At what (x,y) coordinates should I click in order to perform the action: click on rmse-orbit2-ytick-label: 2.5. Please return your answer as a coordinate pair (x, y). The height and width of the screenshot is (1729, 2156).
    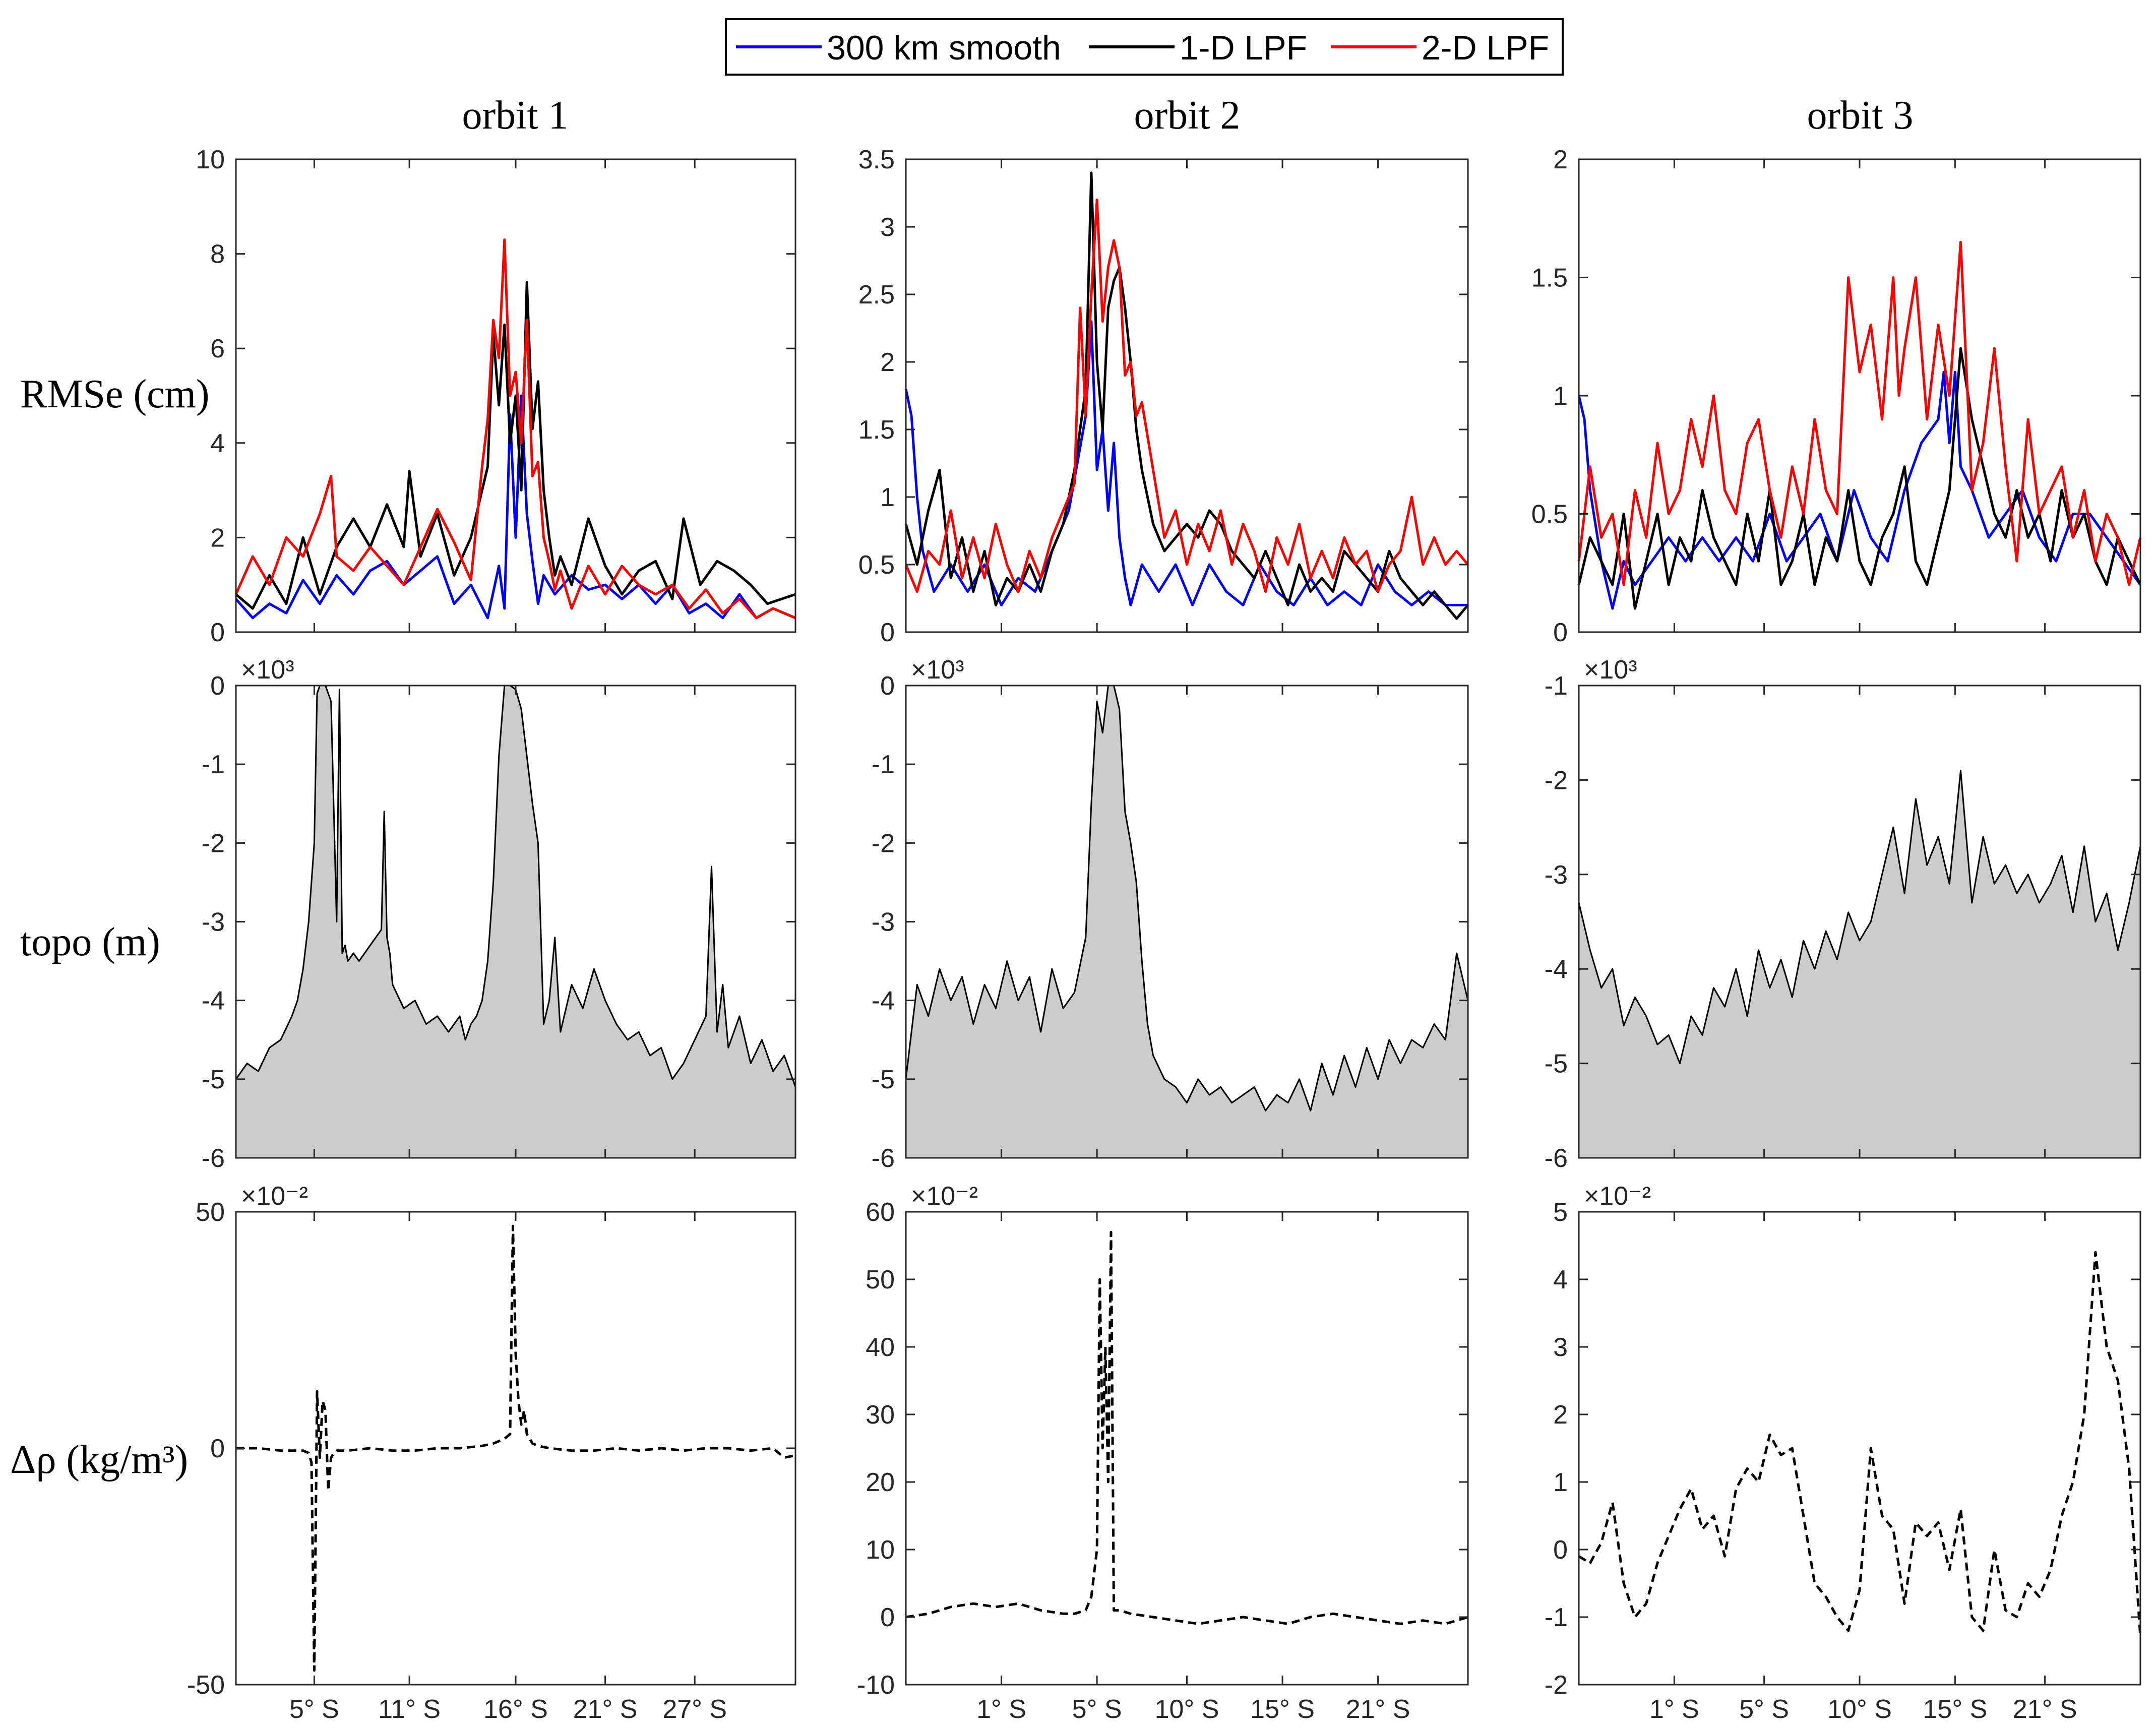
    Looking at the image, I should click on (876, 295).